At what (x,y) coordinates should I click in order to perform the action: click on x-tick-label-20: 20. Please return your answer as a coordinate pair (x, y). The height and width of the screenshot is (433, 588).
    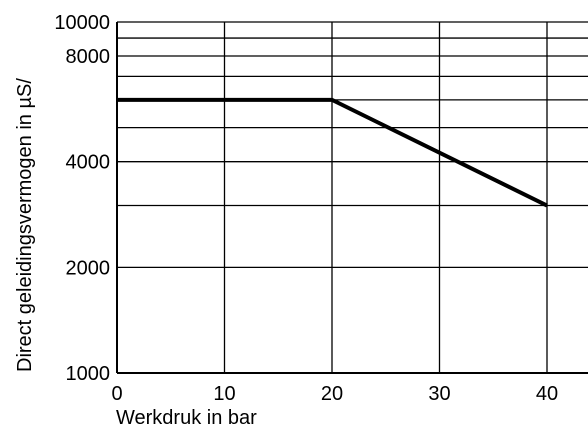
    Looking at the image, I should click on (332, 394).